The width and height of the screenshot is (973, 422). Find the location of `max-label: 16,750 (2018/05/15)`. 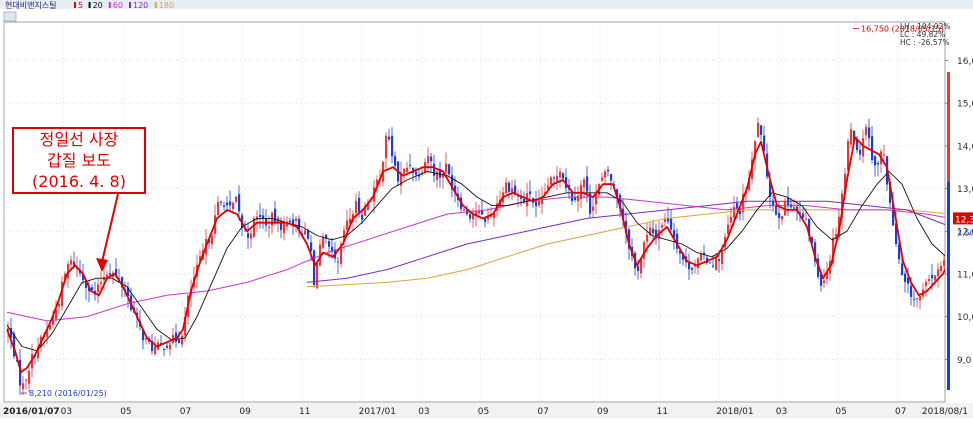

max-label: 16,750 (2018/05/15) is located at coordinates (902, 28).